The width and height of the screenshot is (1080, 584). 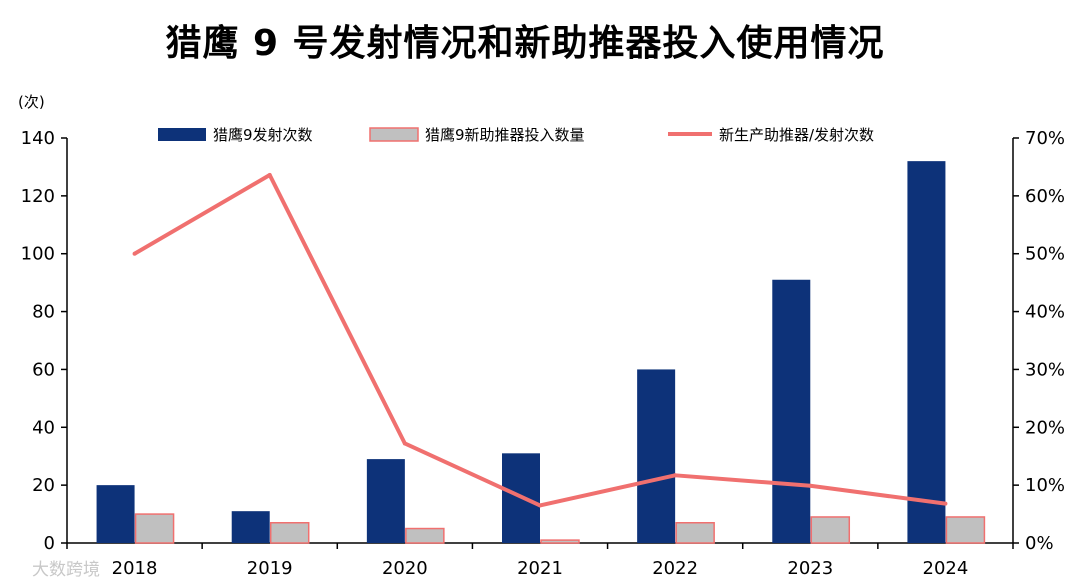 What do you see at coordinates (31, 102) in the screenshot?
I see `y-unit-label: (次)` at bounding box center [31, 102].